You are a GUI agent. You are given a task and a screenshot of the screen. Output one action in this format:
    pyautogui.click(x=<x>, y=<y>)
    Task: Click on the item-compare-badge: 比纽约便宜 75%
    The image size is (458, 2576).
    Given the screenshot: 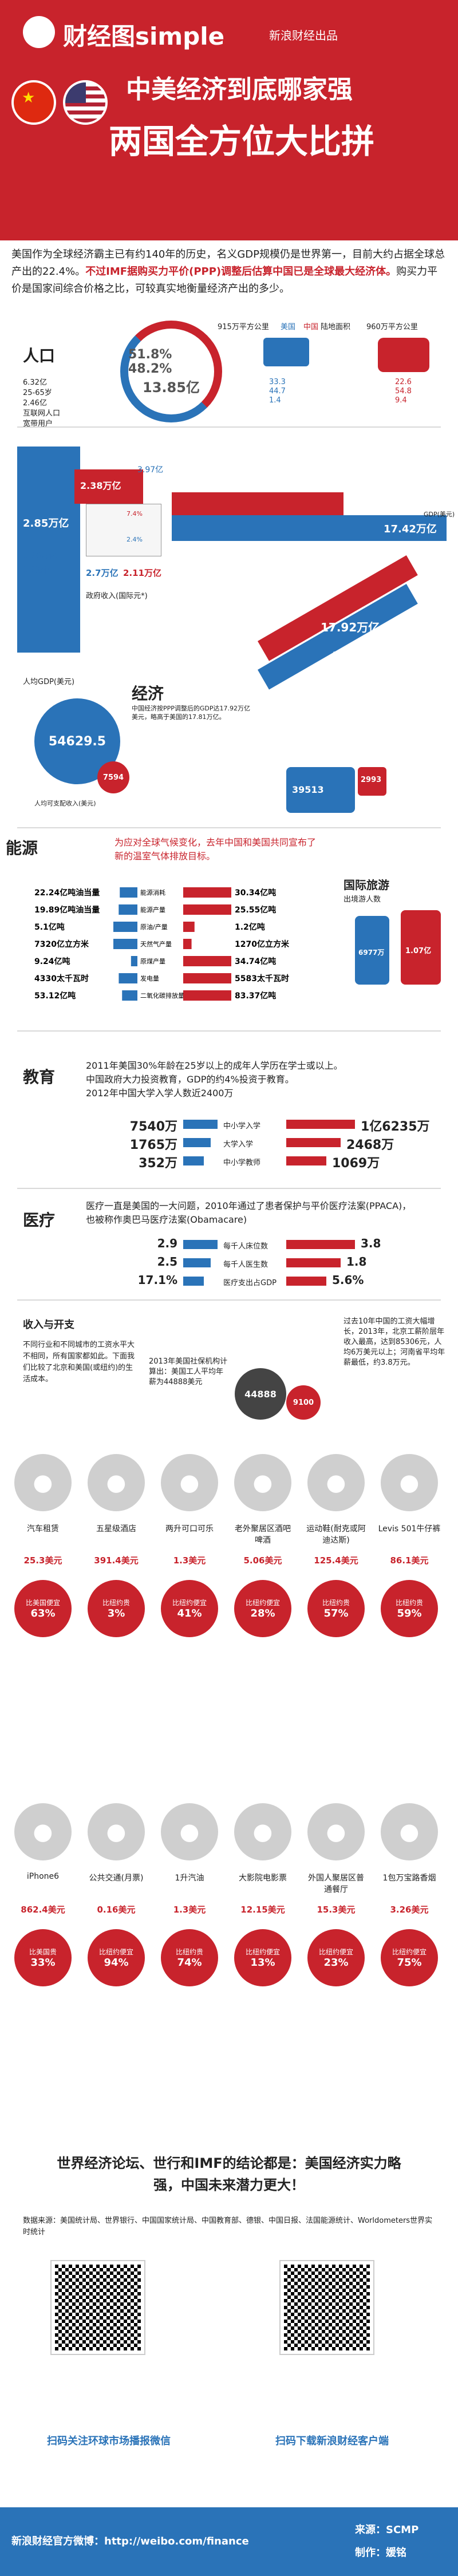 What is the action you would take?
    pyautogui.click(x=409, y=1957)
    